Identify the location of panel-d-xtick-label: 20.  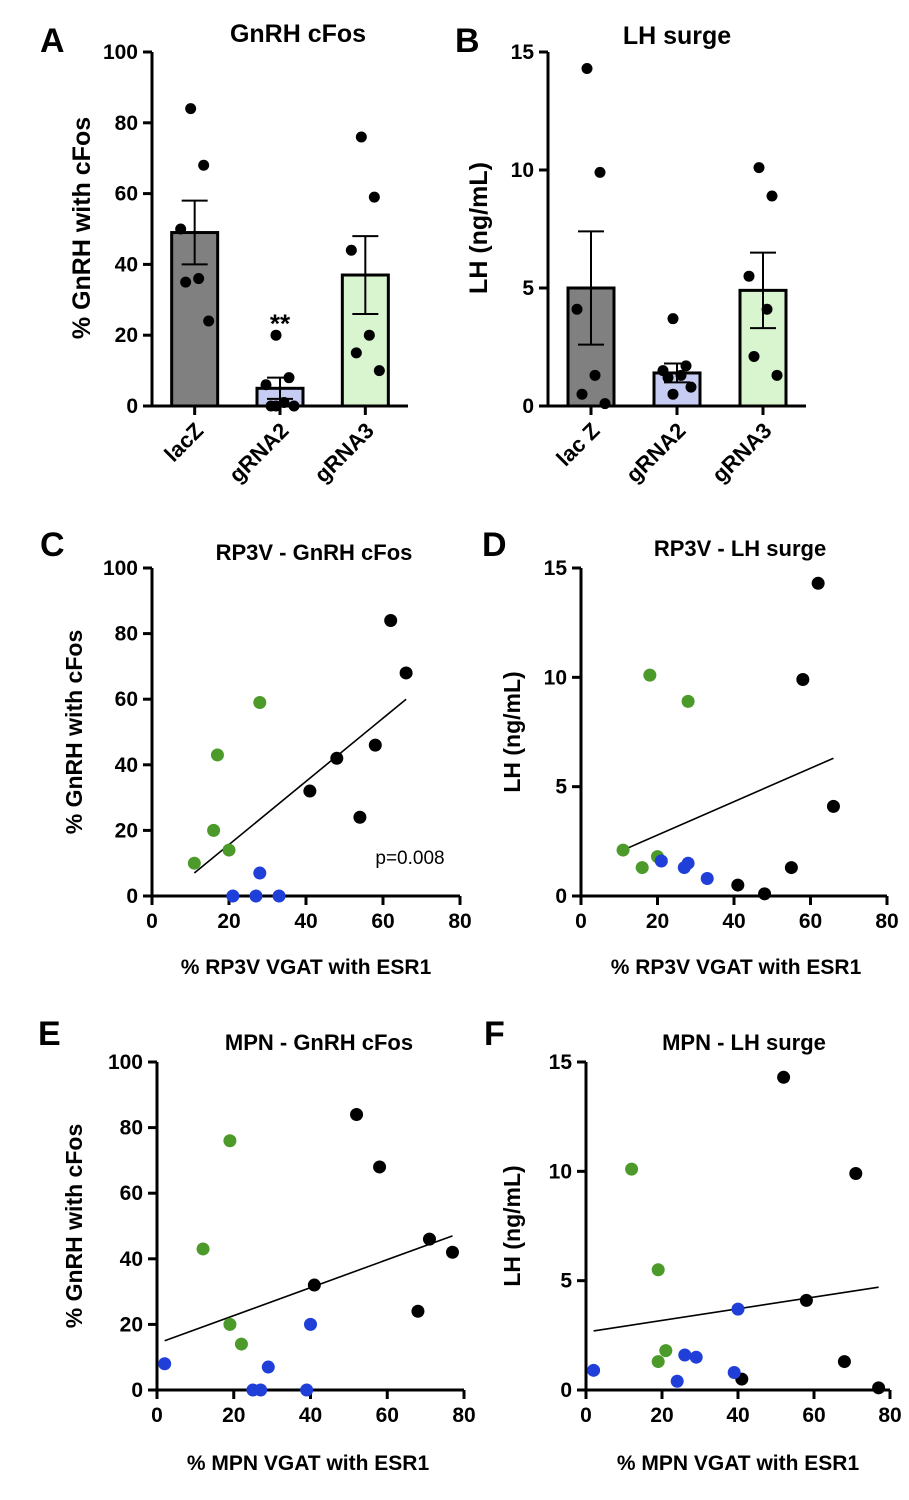
(657, 921).